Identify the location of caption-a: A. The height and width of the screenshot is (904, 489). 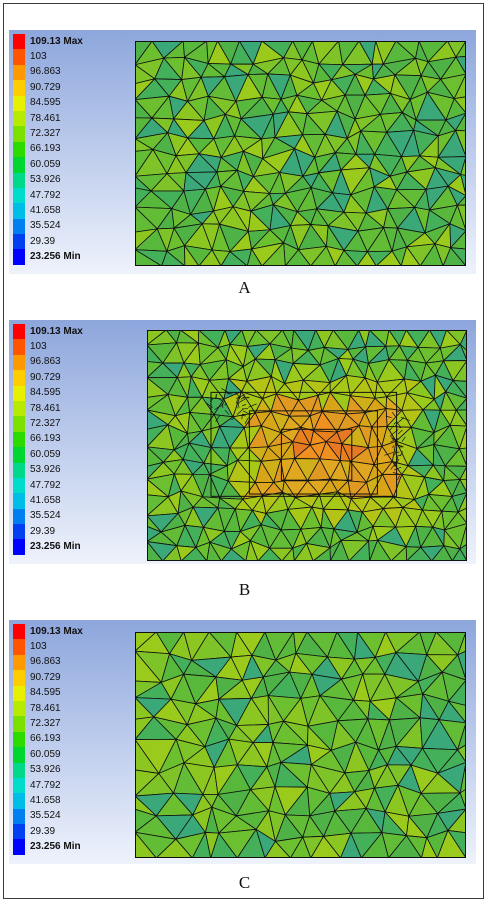
(244, 287).